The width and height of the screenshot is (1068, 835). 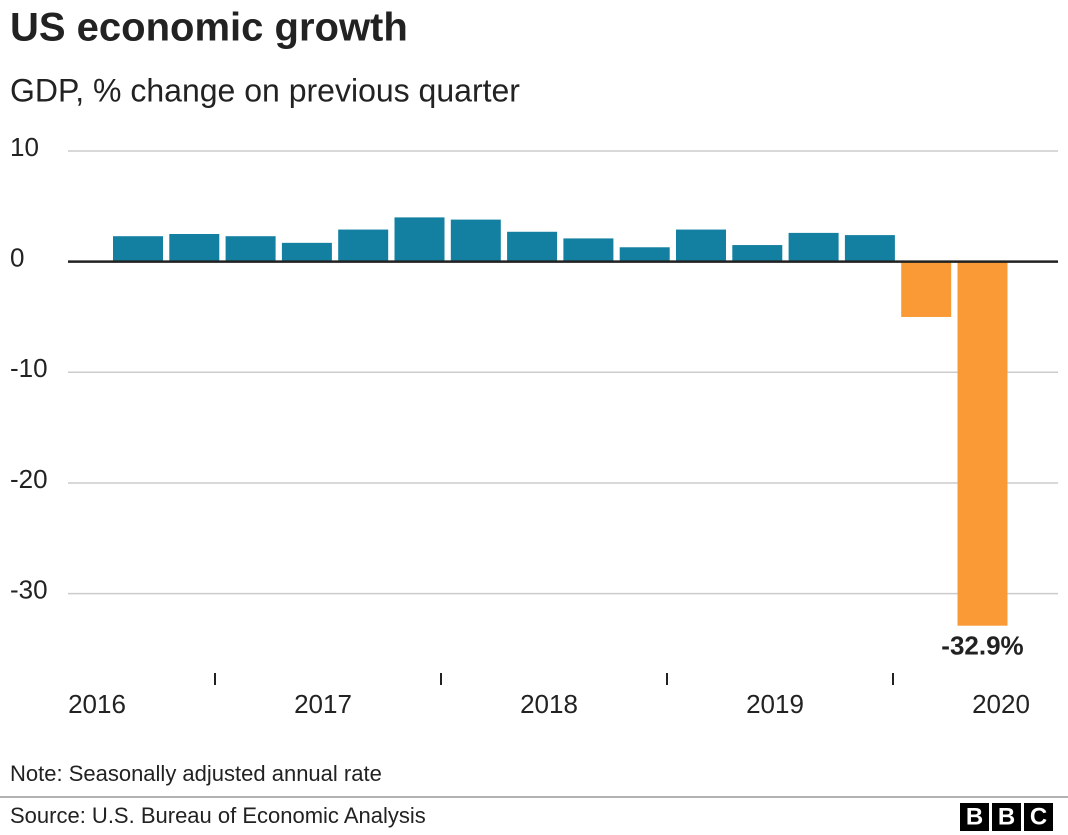 What do you see at coordinates (265, 90) in the screenshot?
I see `chart-subtitle: GDP, % change on previous quarter` at bounding box center [265, 90].